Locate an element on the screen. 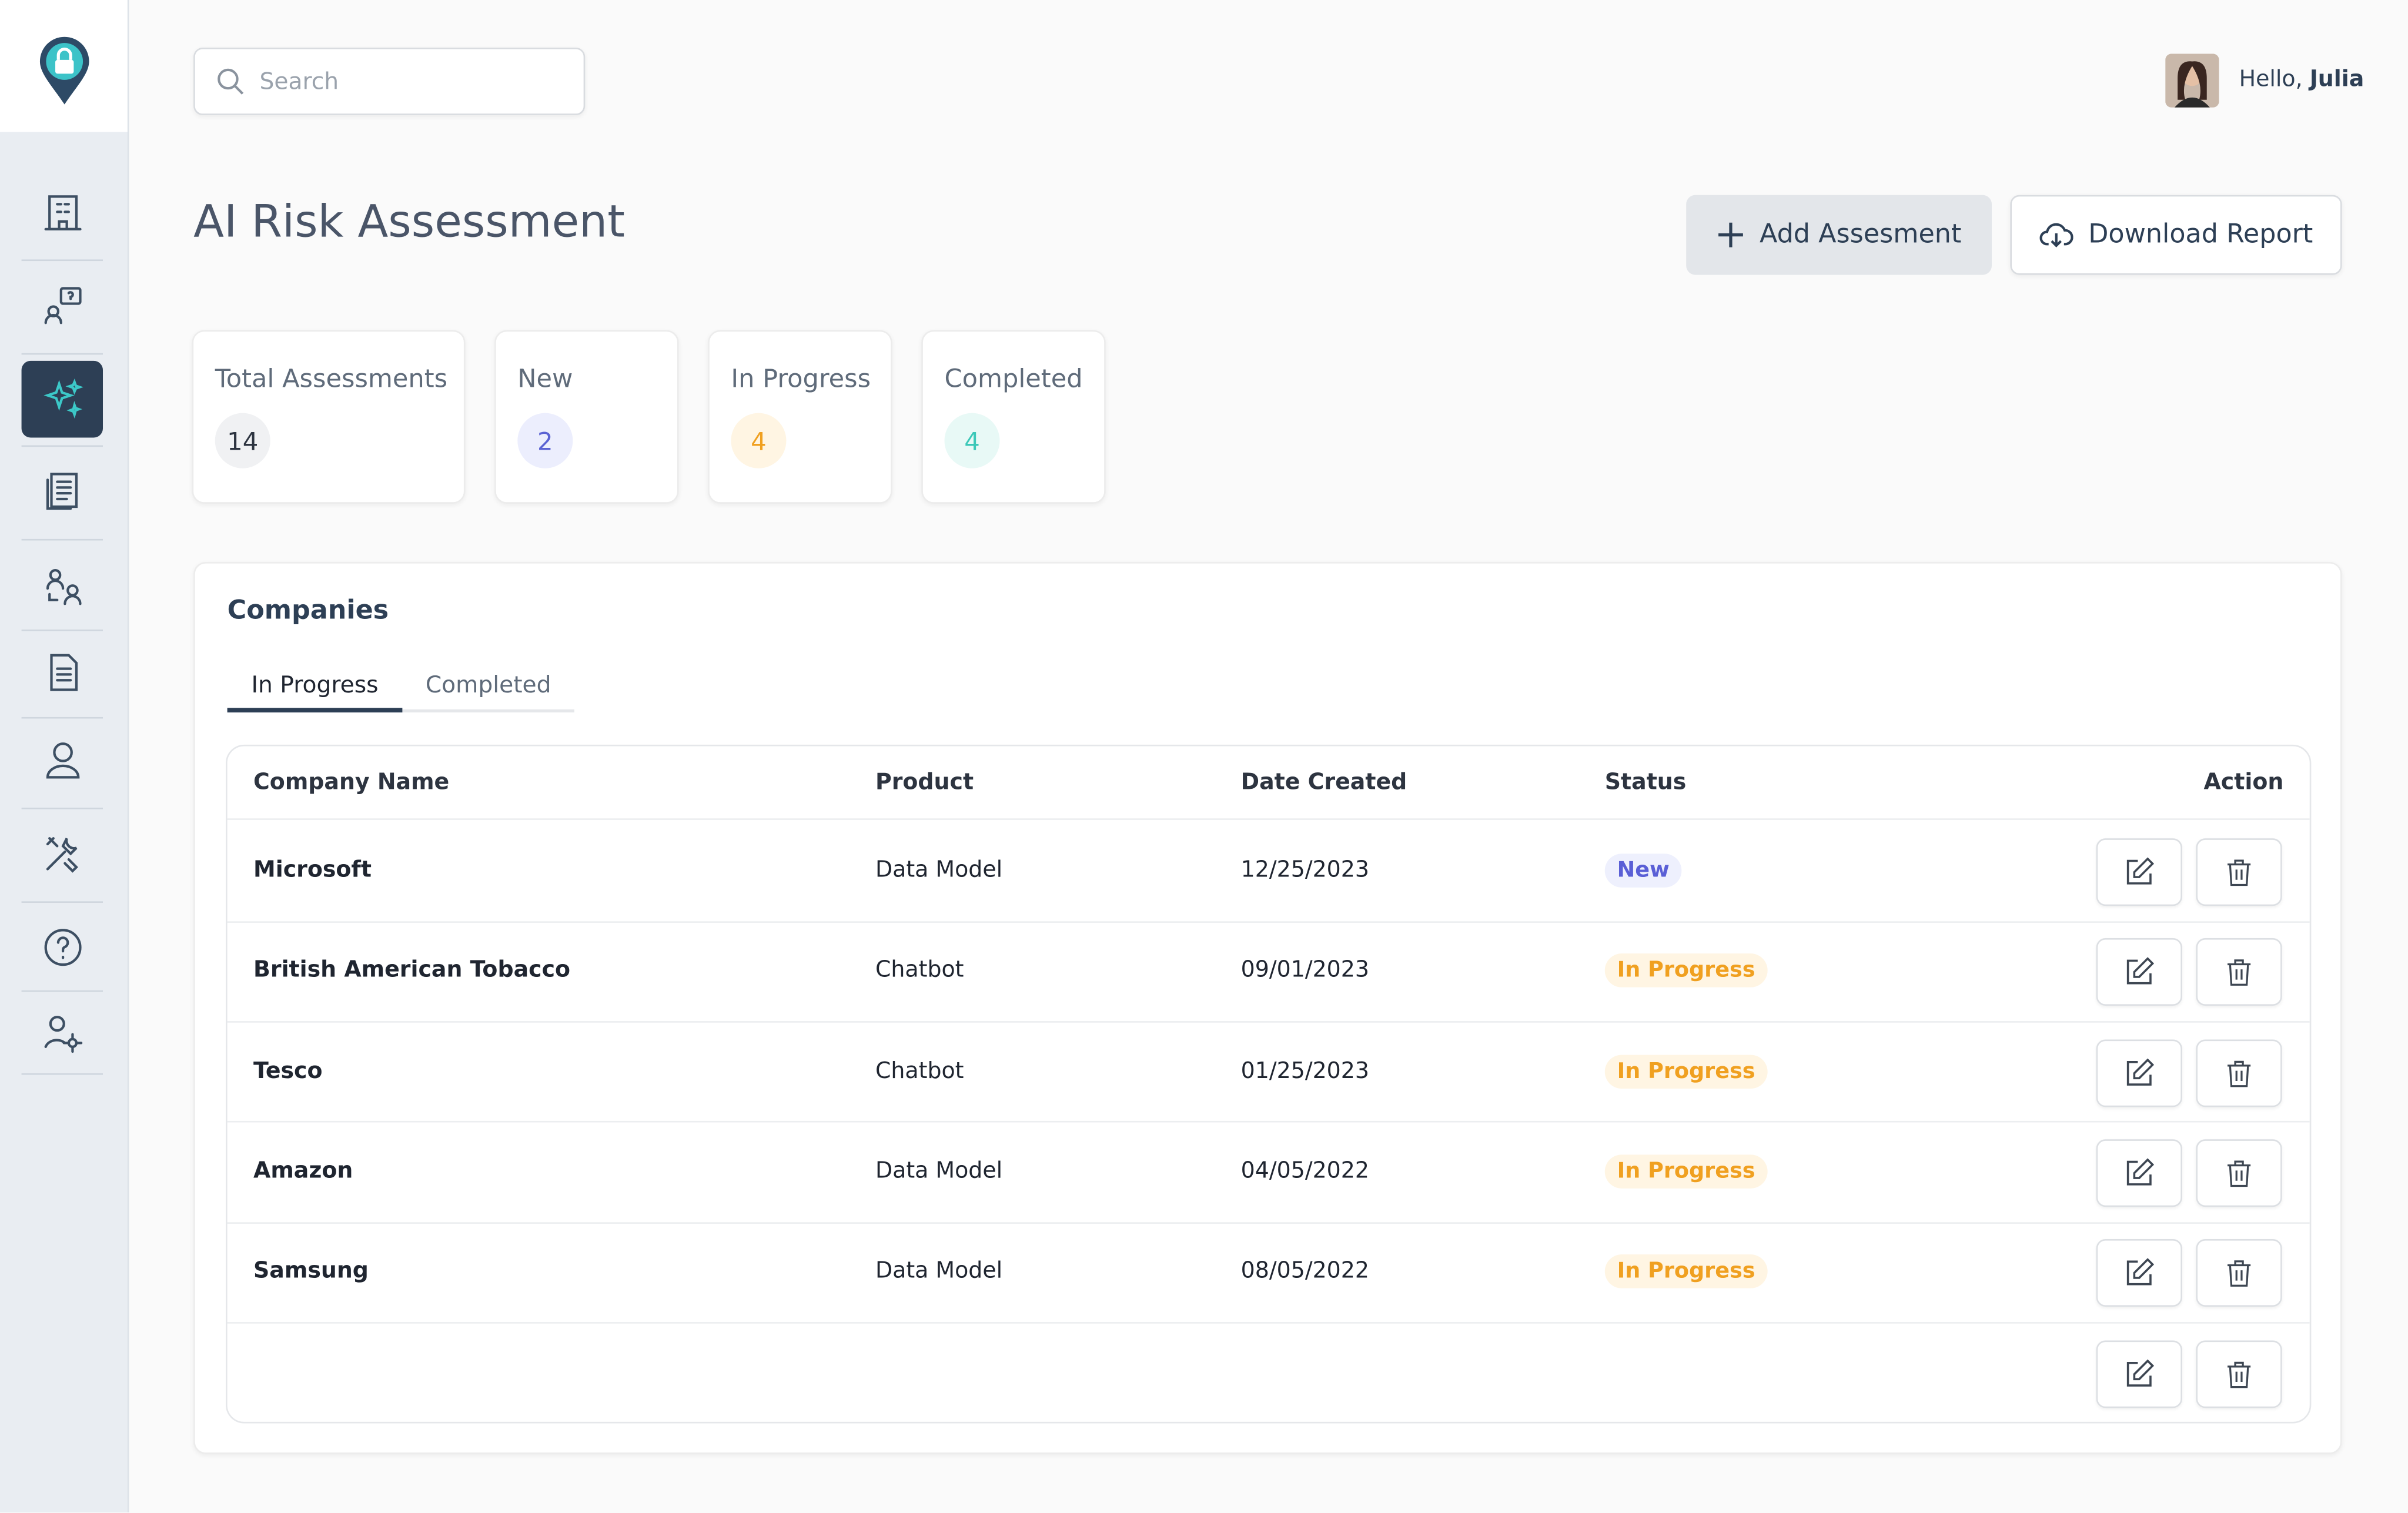  stat-card: New 2 is located at coordinates (586, 417).